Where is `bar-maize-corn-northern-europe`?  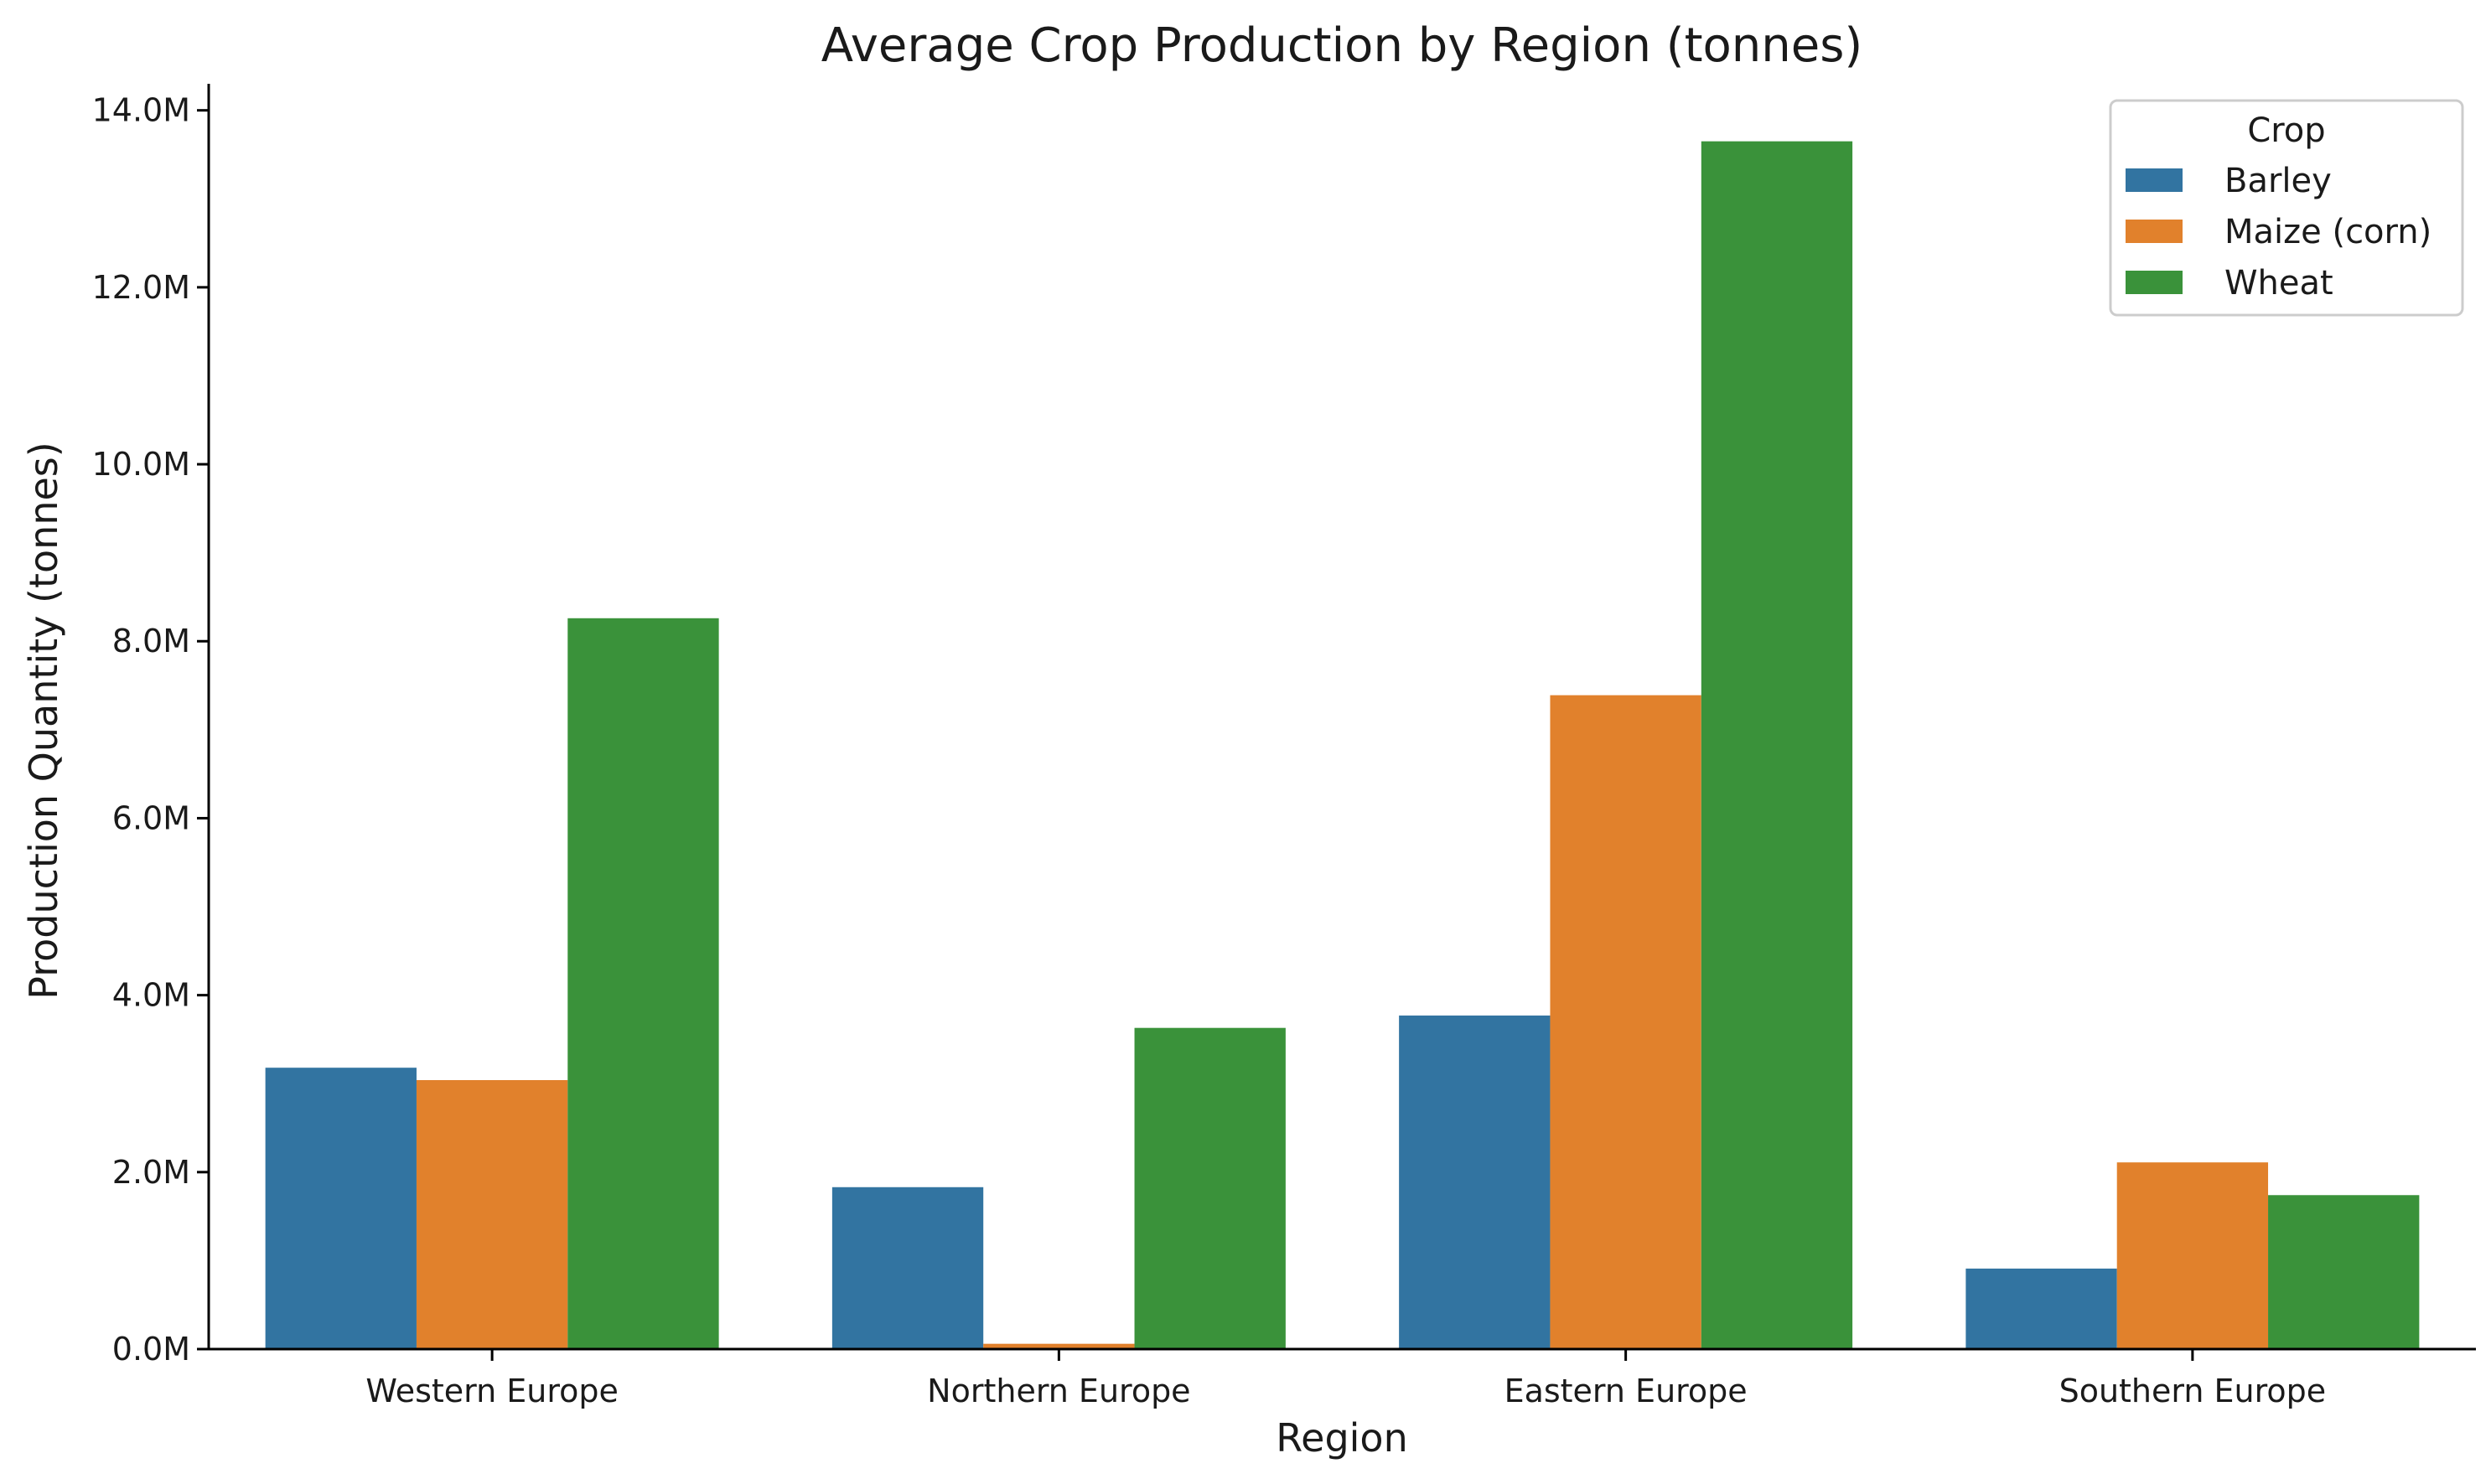
bar-maize-corn-northern-europe is located at coordinates (1059, 1346).